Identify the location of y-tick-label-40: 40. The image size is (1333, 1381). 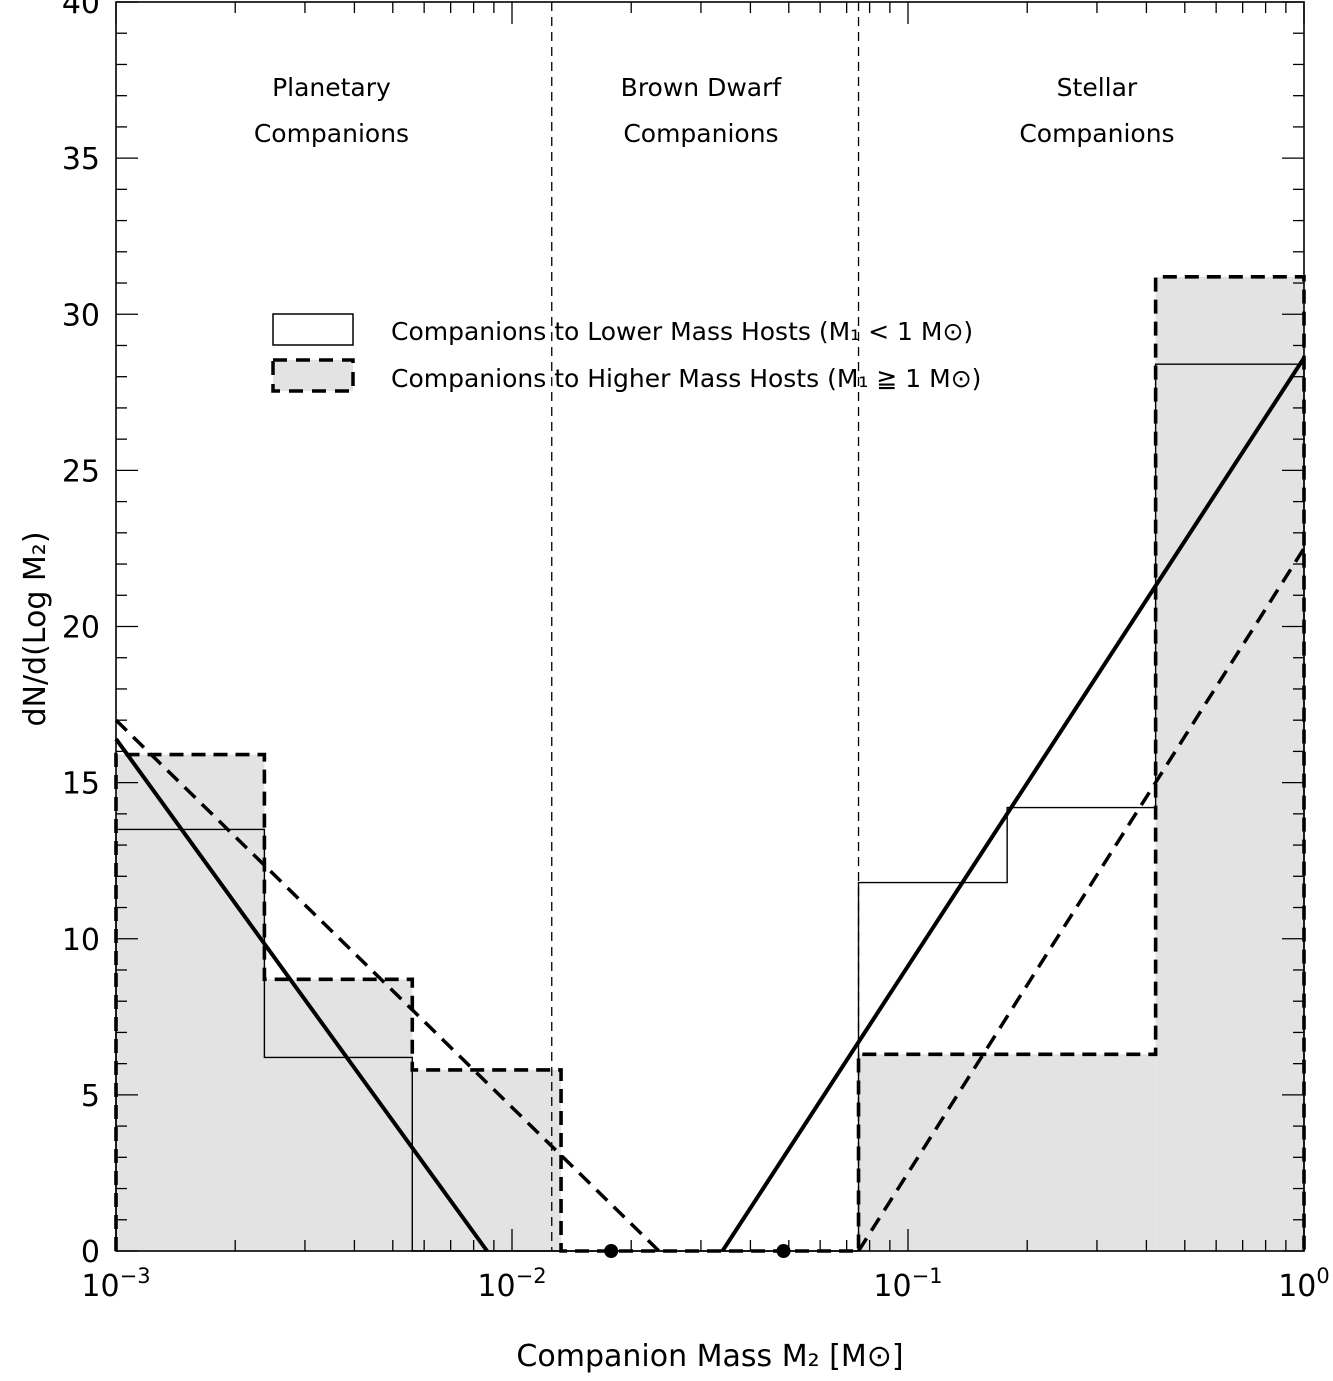
(81, 10).